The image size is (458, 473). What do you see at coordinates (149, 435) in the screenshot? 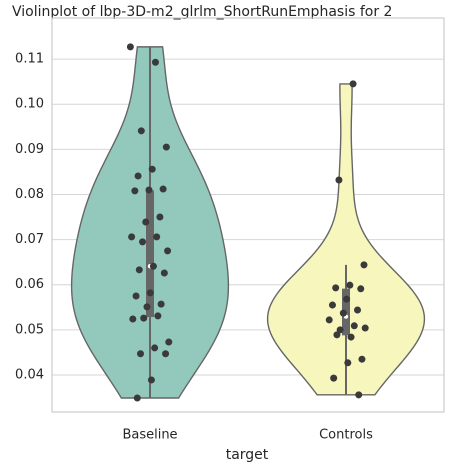
I see `x-tick-label: Baseline` at bounding box center [149, 435].